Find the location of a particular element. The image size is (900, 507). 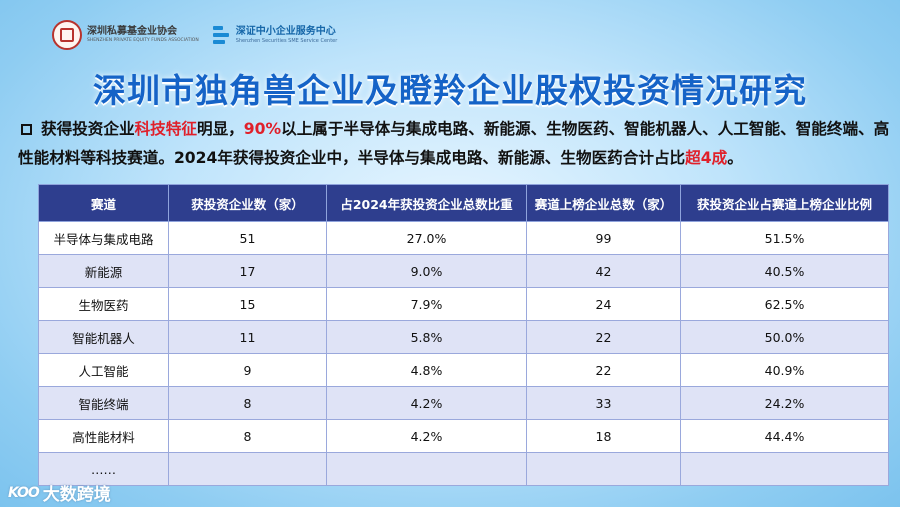

col-header-listed-total: 赛道上榜企业总数（家） is located at coordinates (603, 203).